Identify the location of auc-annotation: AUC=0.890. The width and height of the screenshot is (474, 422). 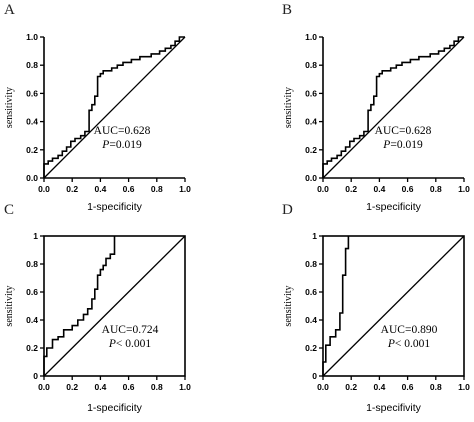
(409, 330).